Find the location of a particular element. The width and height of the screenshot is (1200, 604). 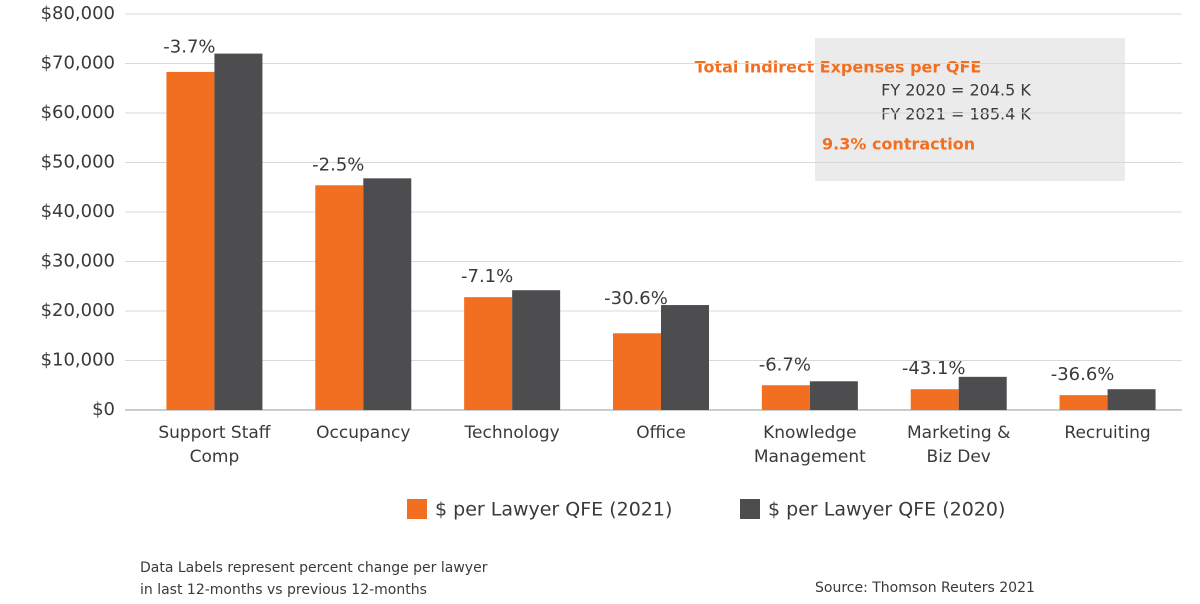

change-label: -43.1% is located at coordinates (934, 368).